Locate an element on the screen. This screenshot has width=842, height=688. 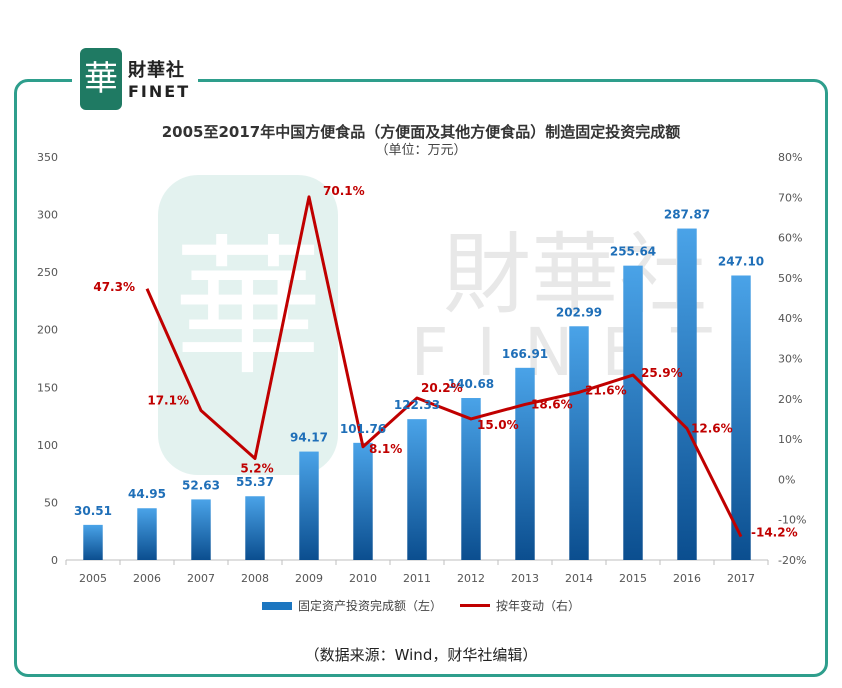
bar-value-label: 52.63 is located at coordinates (201, 485).